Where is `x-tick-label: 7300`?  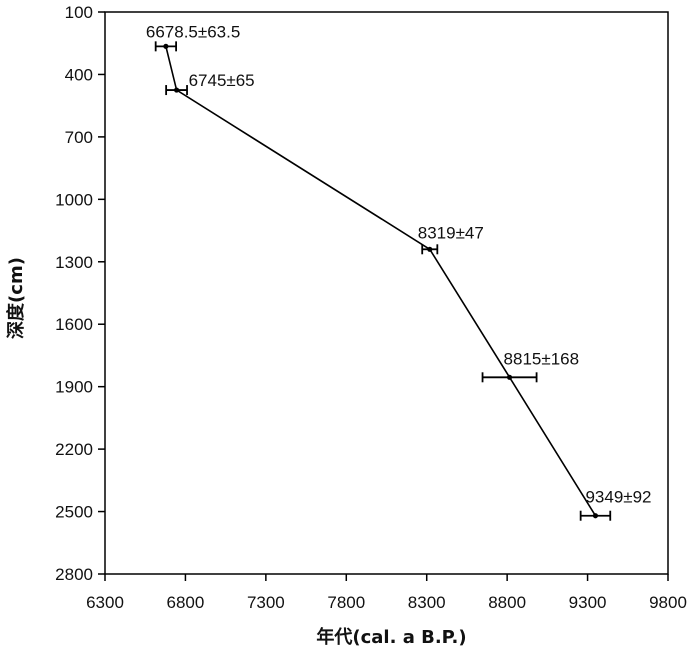 x-tick-label: 7300 is located at coordinates (266, 602).